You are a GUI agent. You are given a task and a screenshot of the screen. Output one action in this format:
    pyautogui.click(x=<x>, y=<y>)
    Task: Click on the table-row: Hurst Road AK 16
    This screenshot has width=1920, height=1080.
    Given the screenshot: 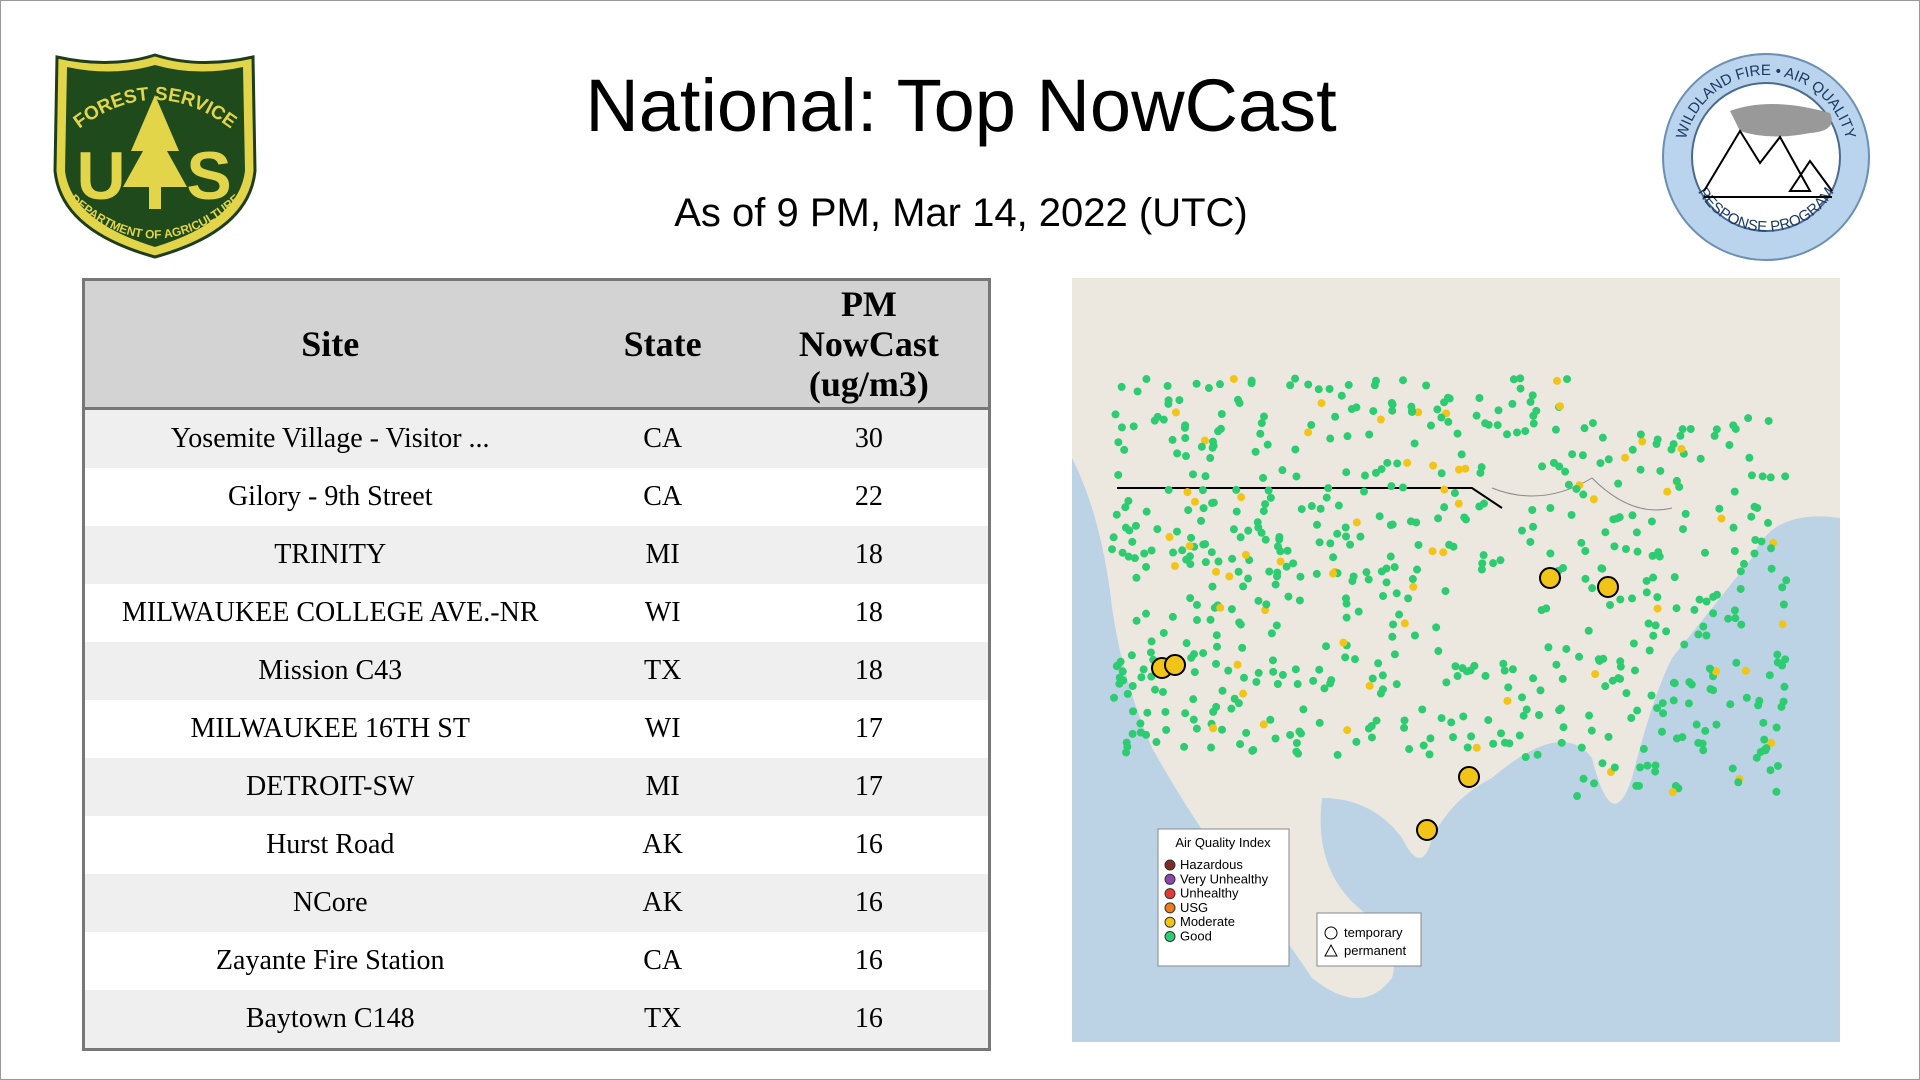 What is the action you would take?
    pyautogui.click(x=537, y=845)
    